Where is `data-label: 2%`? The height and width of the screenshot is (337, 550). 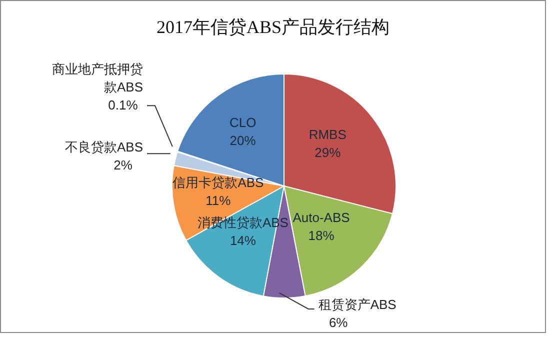 data-label: 2% is located at coordinates (123, 165).